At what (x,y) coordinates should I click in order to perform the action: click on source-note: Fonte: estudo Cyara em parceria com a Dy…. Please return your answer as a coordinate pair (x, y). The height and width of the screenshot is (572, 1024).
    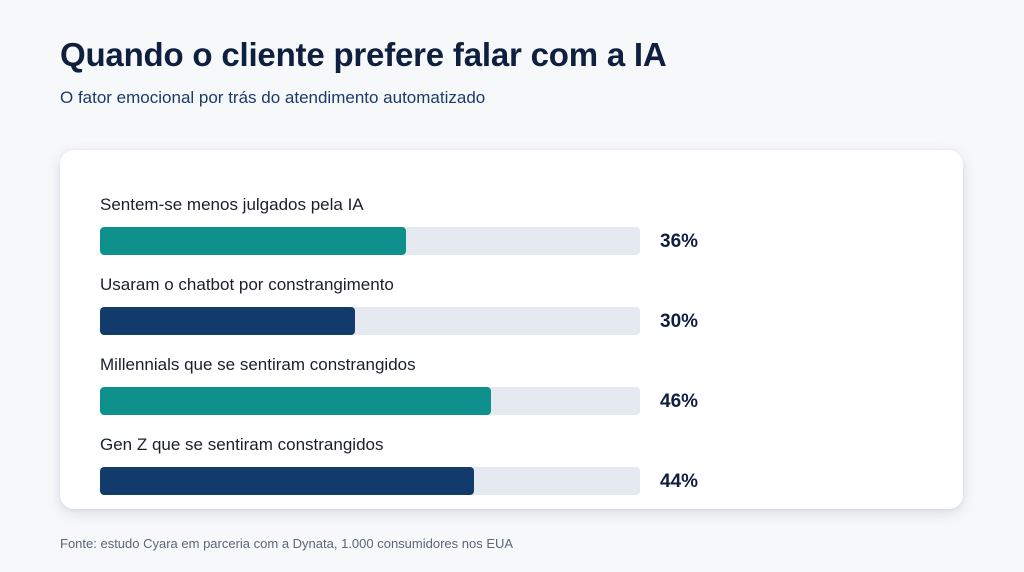
    Looking at the image, I should click on (287, 543).